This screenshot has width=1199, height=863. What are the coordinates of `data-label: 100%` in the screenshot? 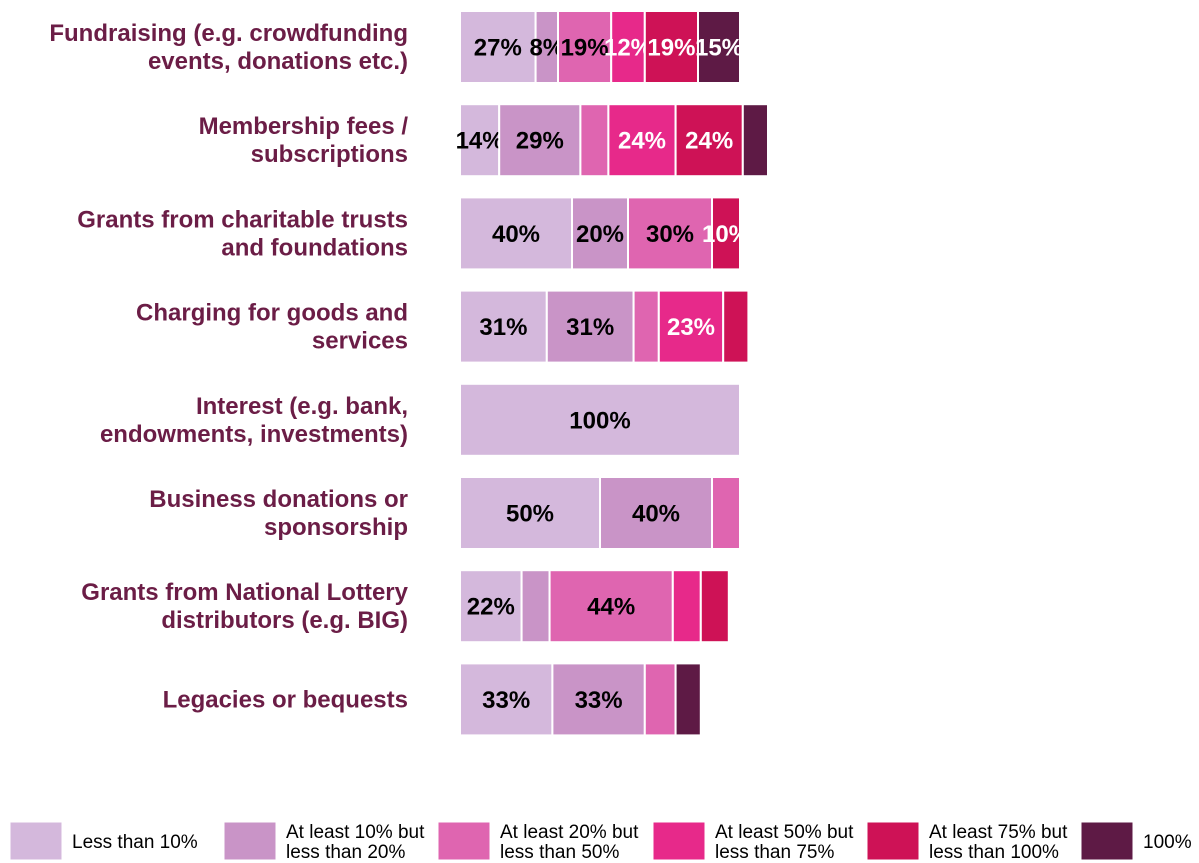 It's located at (599, 420).